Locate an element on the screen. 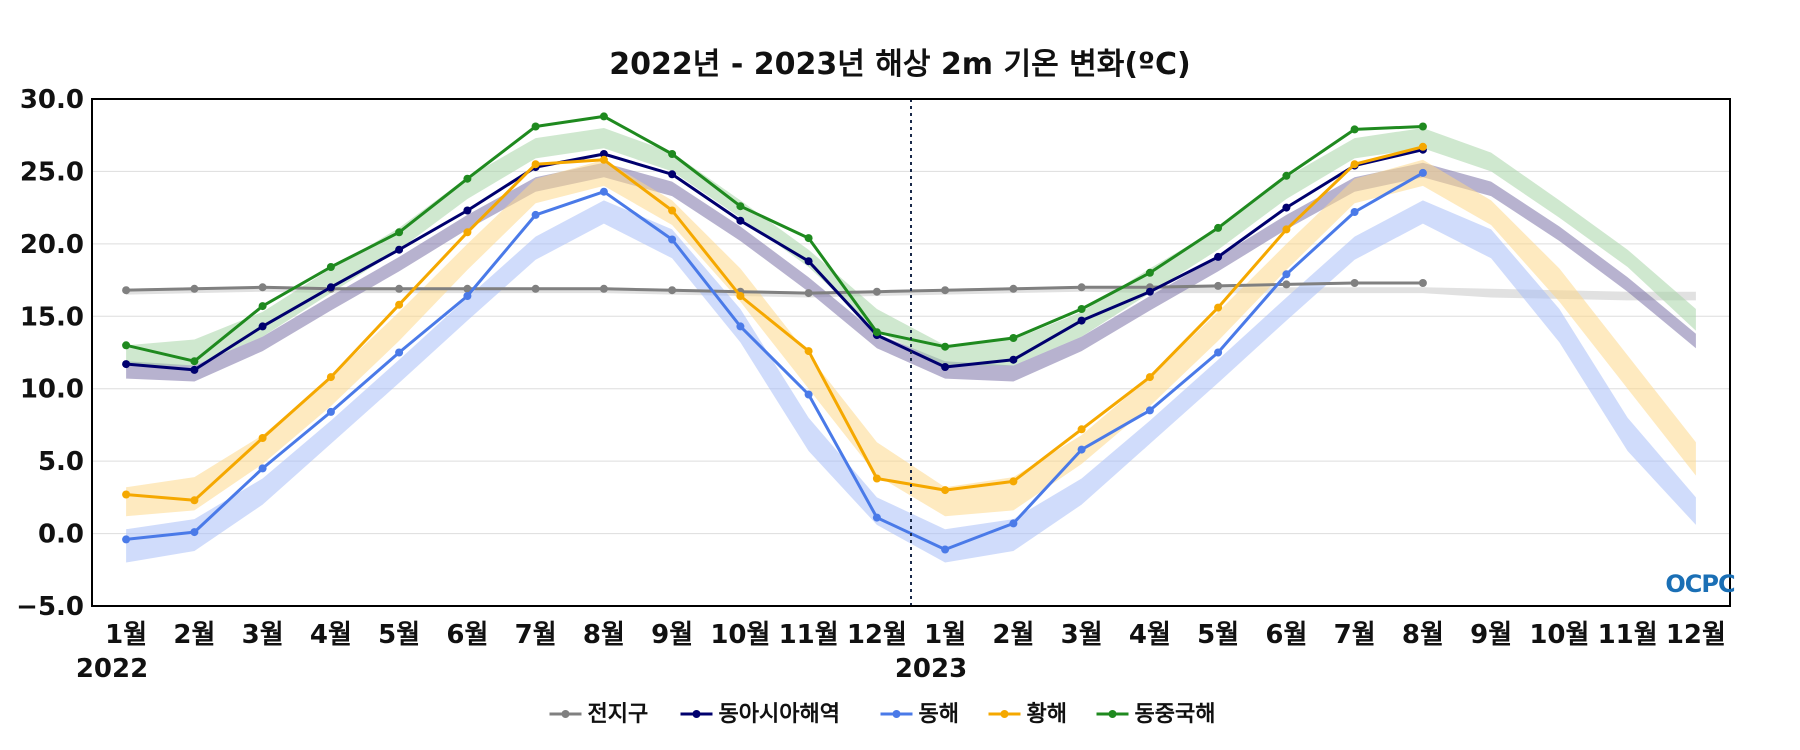 Image resolution: width=1800 pixels, height=750 pixels. x-tick-label: 1월 is located at coordinates (945, 635).